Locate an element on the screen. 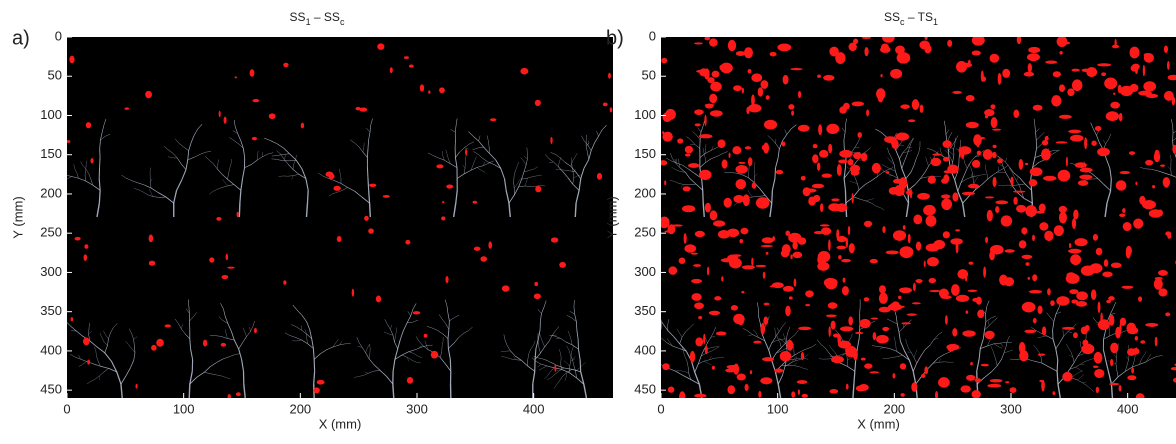  y-tick-label: 200 is located at coordinates (51, 192).